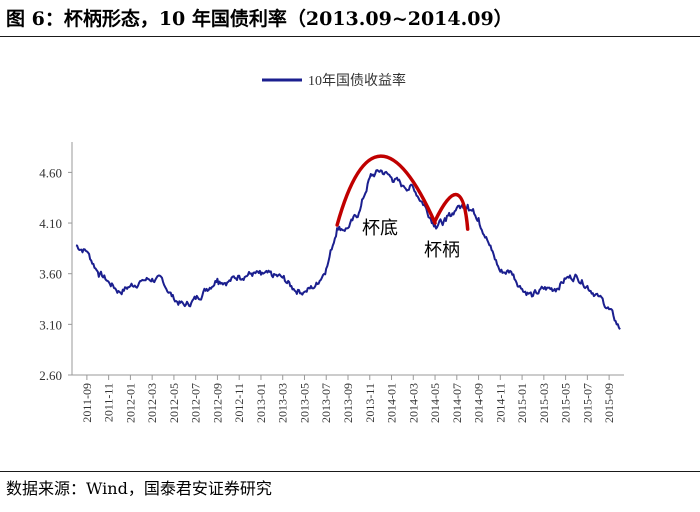  I want to click on y-tick-label: 3.60, so click(50, 274).